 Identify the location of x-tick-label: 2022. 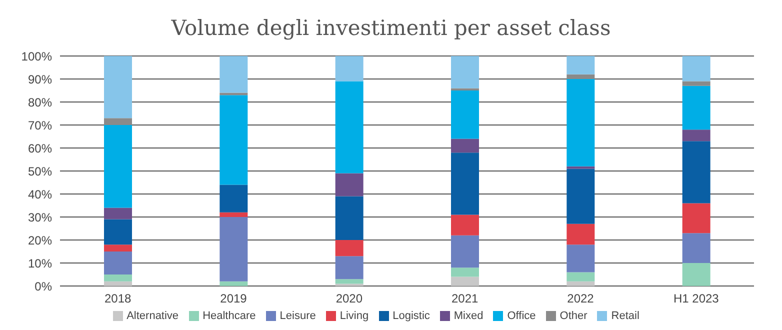
(580, 299).